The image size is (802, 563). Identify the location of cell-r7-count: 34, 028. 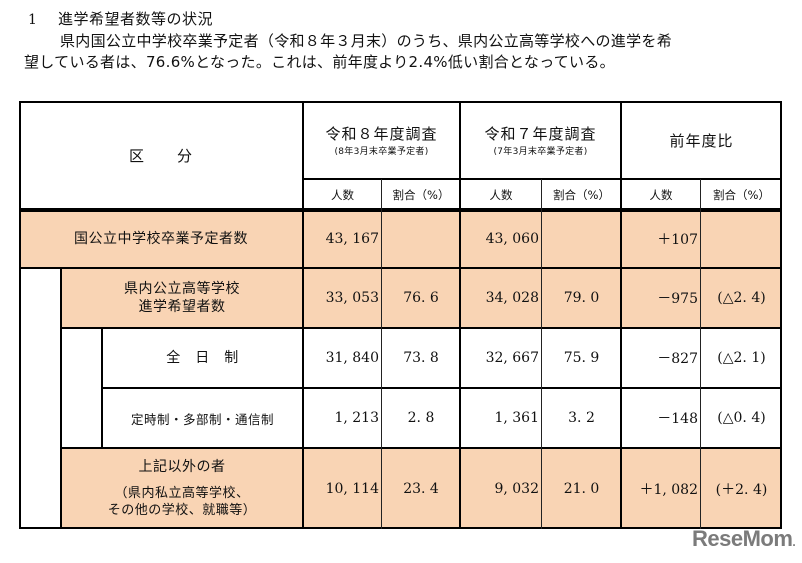
(512, 298).